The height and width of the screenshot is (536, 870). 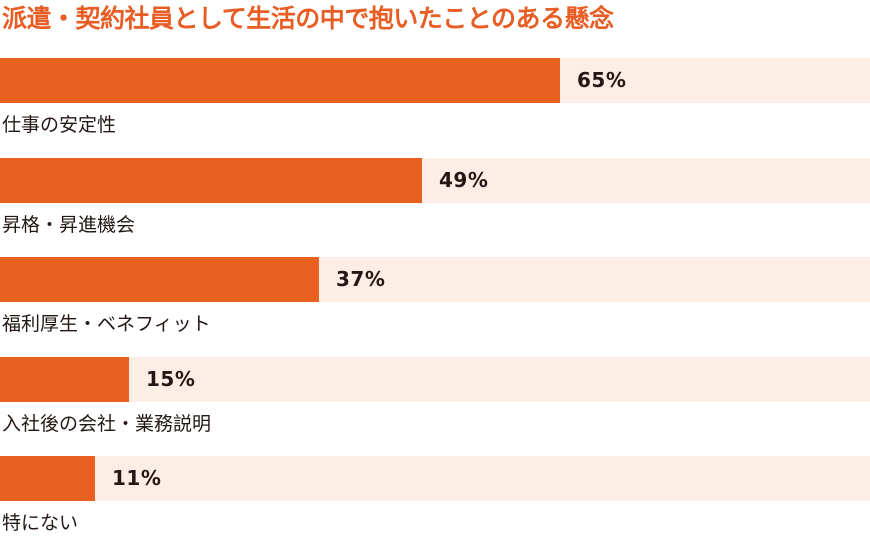 What do you see at coordinates (464, 180) in the screenshot?
I see `bar-value-label: 49%` at bounding box center [464, 180].